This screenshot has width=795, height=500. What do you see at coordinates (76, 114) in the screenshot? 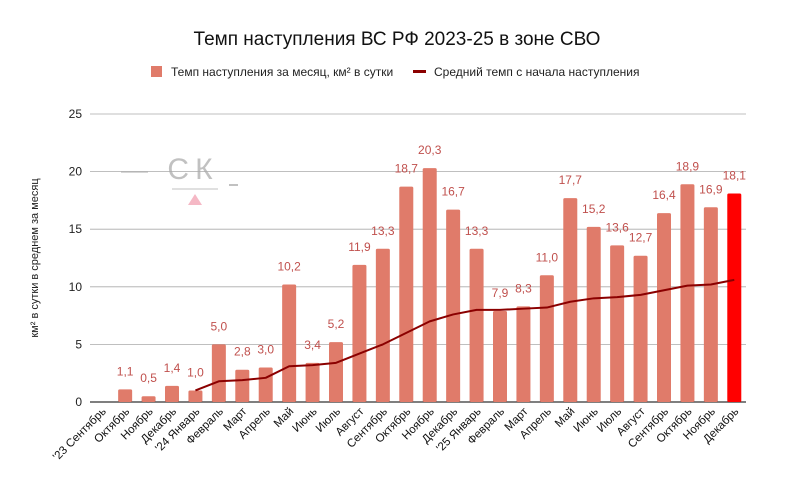
I see `y-tick-label: 25` at bounding box center [76, 114].